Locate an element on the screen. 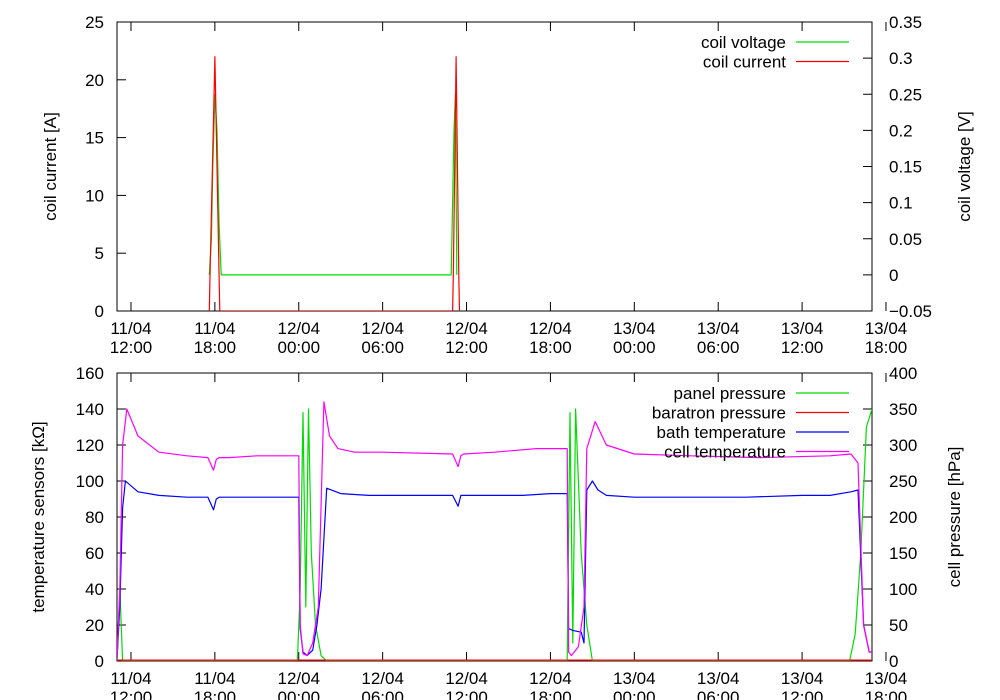 The height and width of the screenshot is (700, 1000). y2-axis-label: coil voltage [V] is located at coordinates (964, 166).